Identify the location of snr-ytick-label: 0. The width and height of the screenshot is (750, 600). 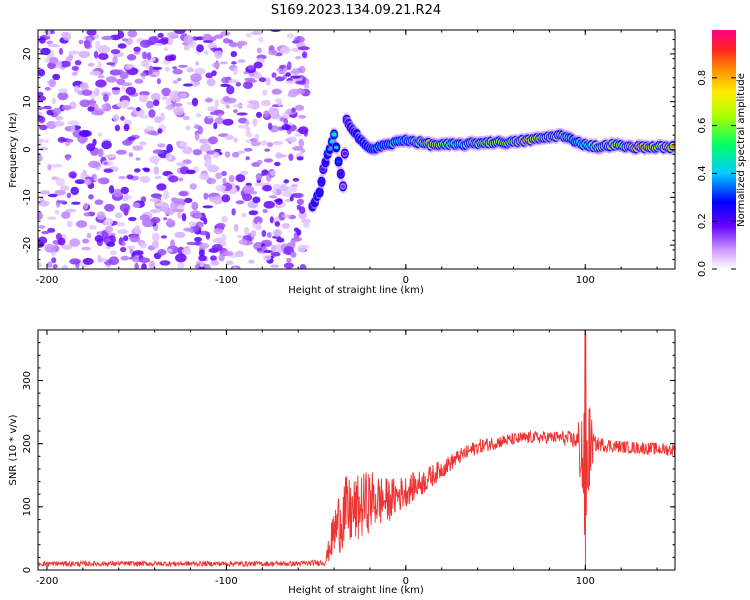
(27, 570).